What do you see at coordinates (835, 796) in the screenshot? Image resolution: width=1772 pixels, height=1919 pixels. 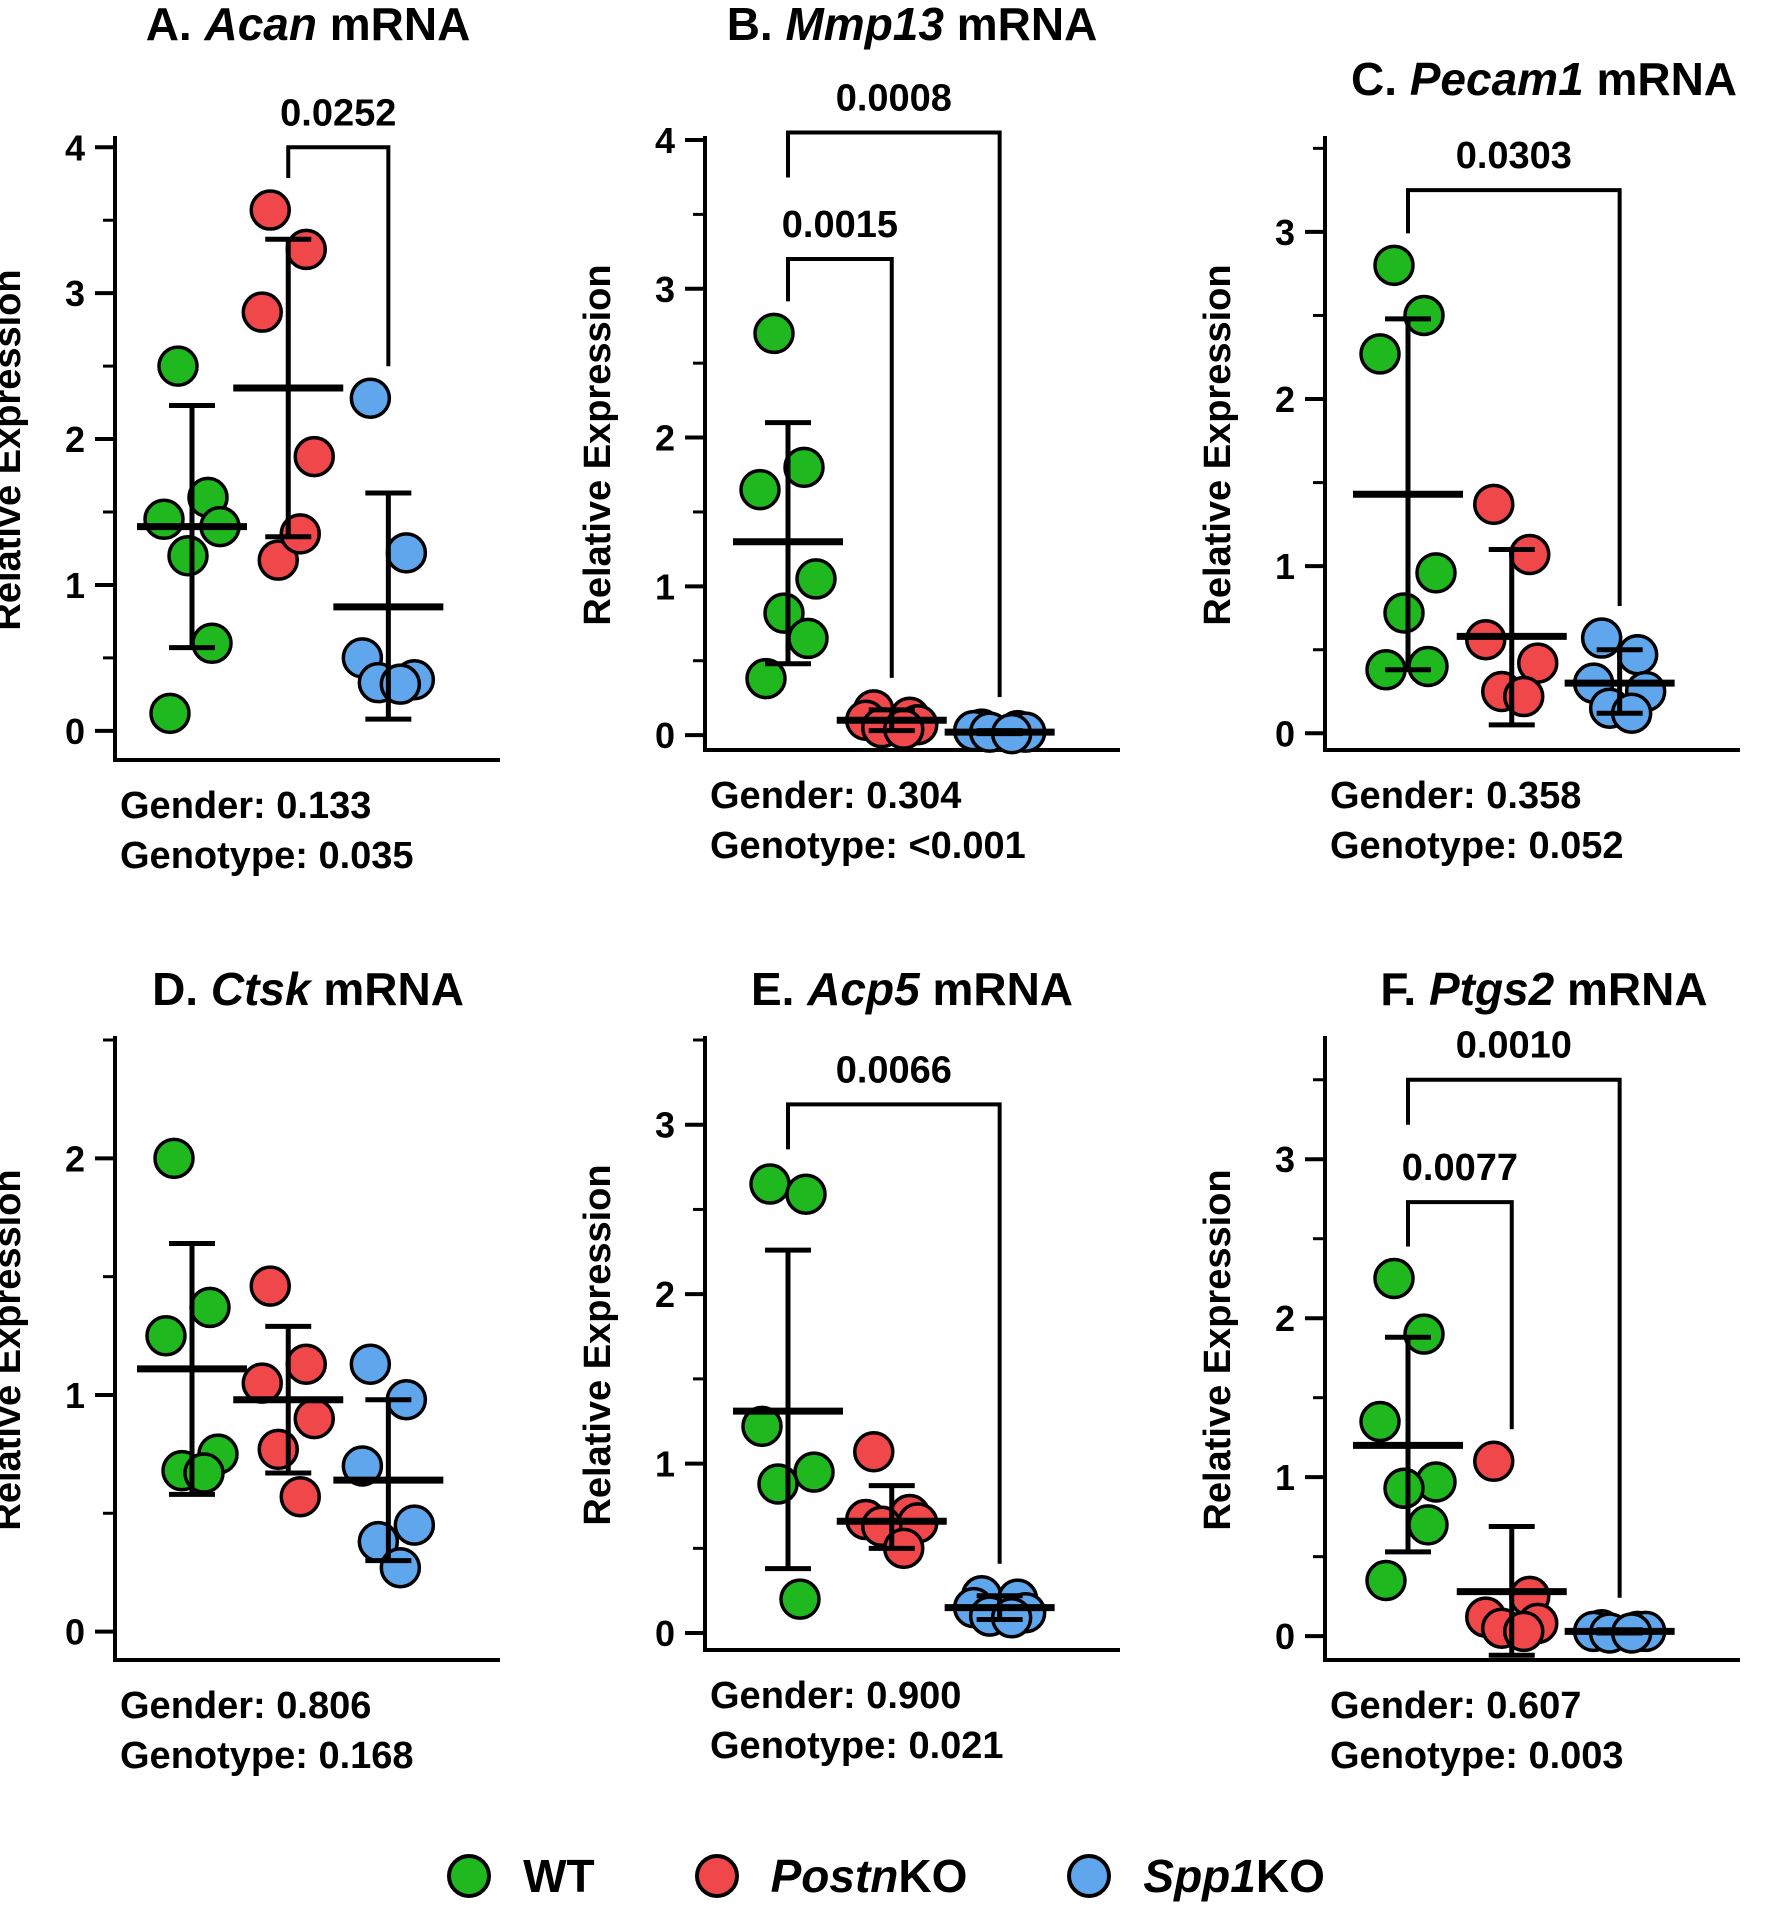 I see `stat-line: Gender: 0.304` at bounding box center [835, 796].